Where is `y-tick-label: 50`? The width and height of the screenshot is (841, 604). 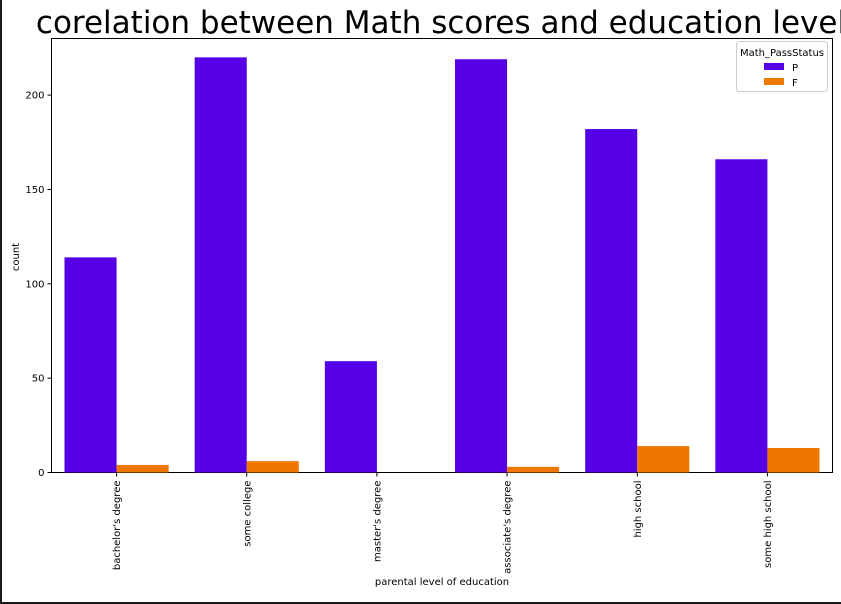
y-tick-label: 50 is located at coordinates (38, 379).